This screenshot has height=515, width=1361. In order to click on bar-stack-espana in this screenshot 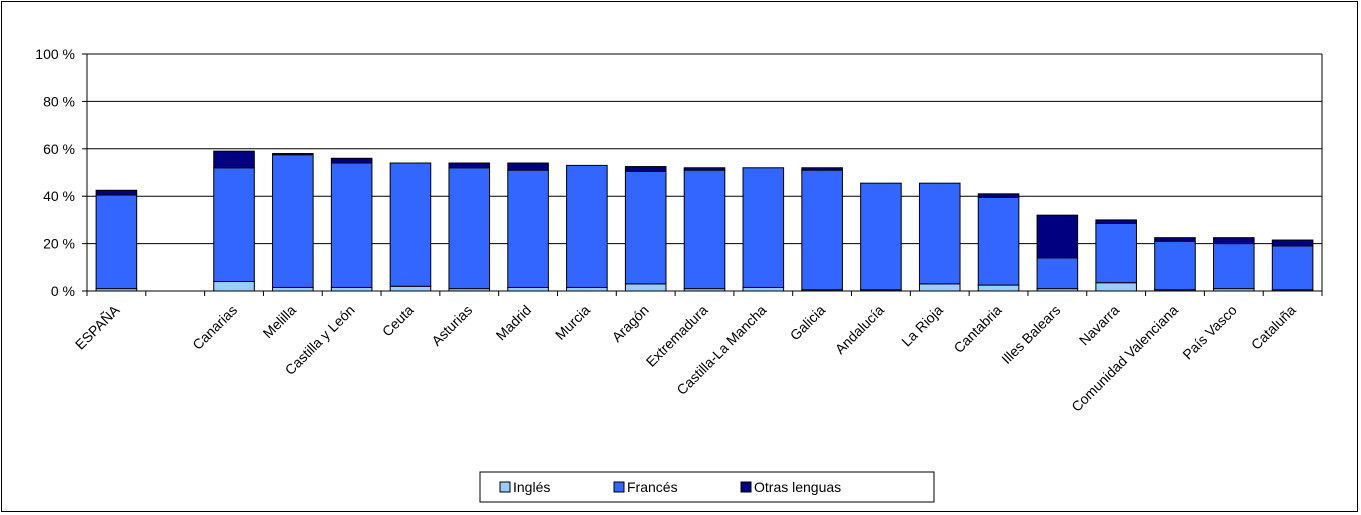, I will do `click(116, 240)`.